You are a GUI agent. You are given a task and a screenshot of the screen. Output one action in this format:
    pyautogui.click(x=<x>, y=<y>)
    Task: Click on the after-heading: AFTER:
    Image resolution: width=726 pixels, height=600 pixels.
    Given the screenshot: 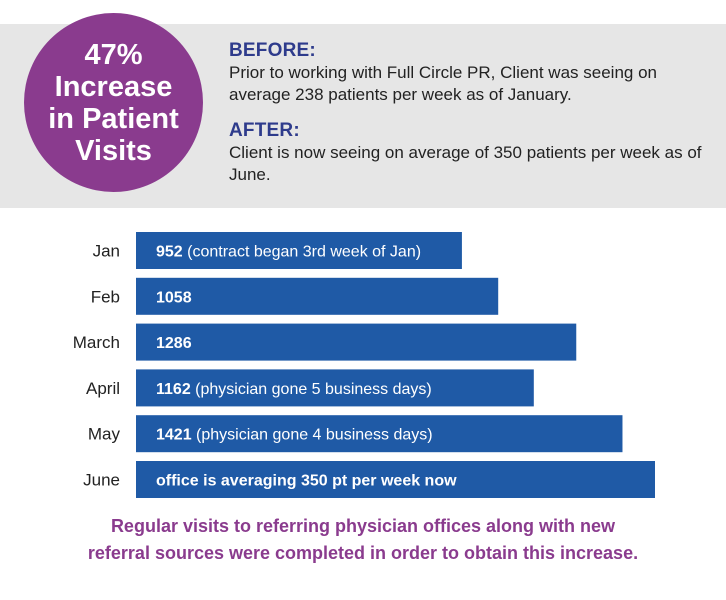 What is the action you would take?
    pyautogui.click(x=264, y=130)
    